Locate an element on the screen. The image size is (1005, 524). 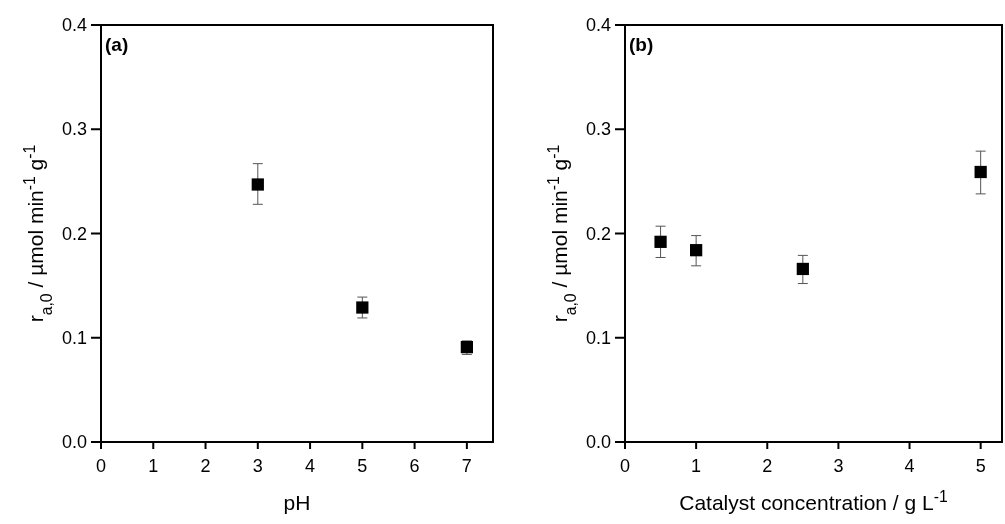
x-tick-label: 6 is located at coordinates (414, 466).